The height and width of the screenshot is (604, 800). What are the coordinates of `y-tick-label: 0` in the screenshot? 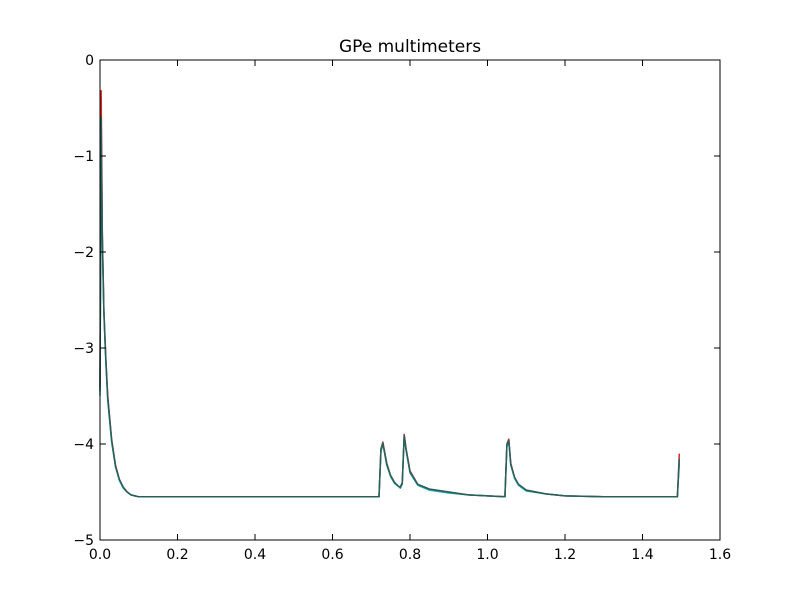 It's located at (89, 61).